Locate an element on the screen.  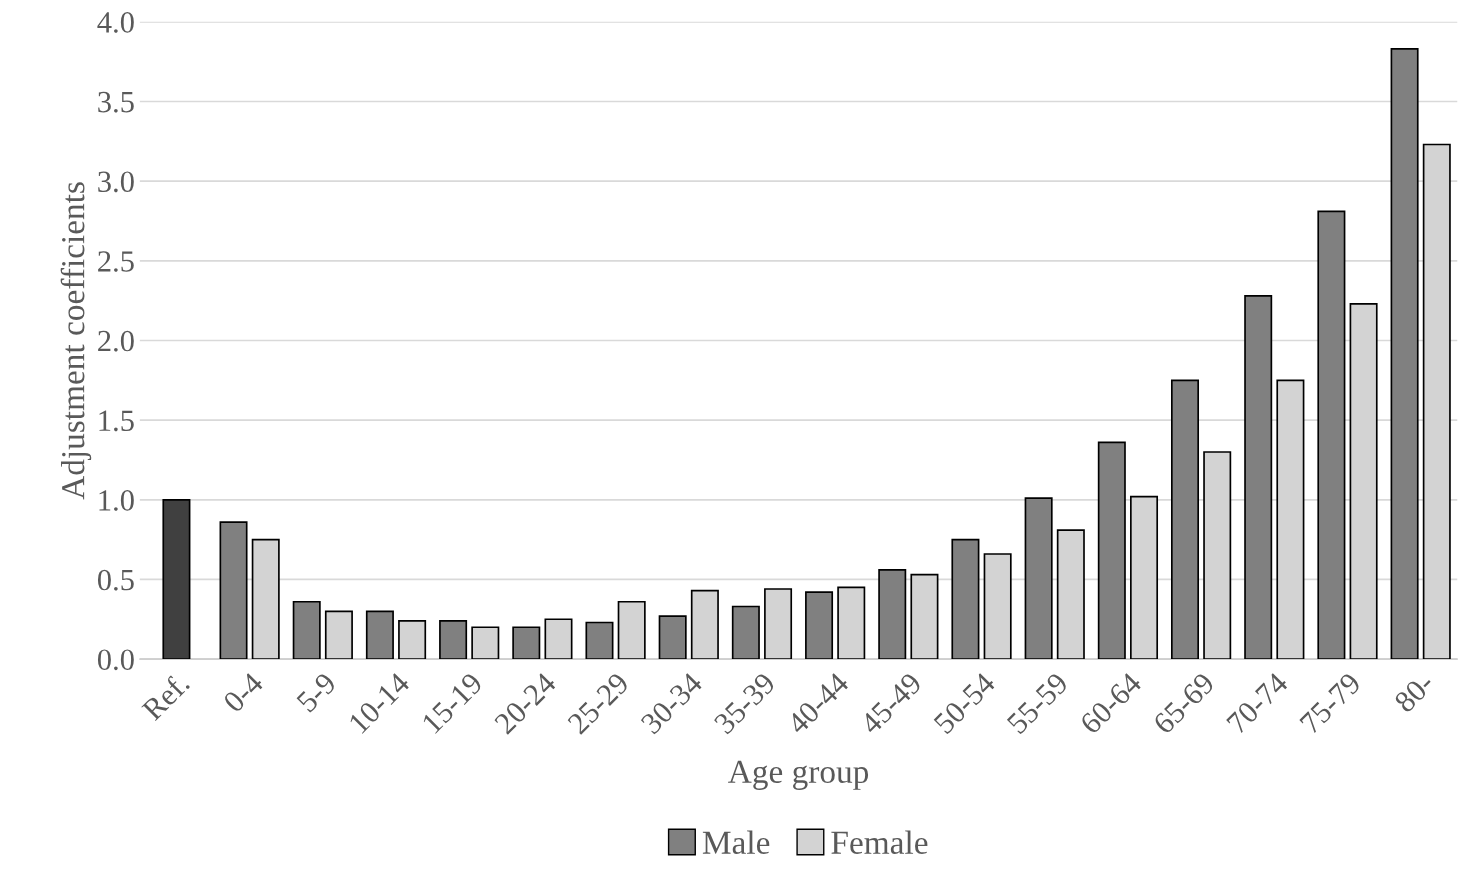
y-tick-label: 1.5 is located at coordinates (116, 421).